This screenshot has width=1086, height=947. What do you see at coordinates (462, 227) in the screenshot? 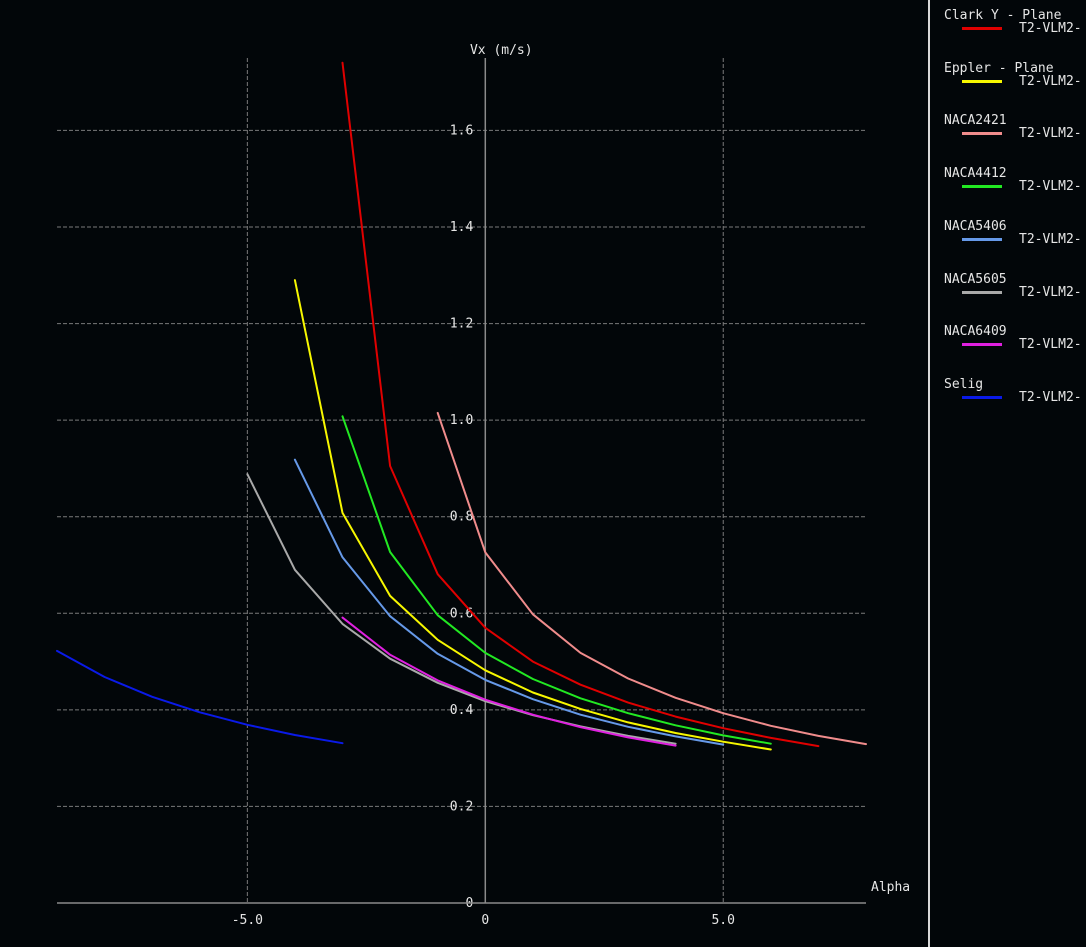
I see `y-tick-label: 1.4` at bounding box center [462, 227].